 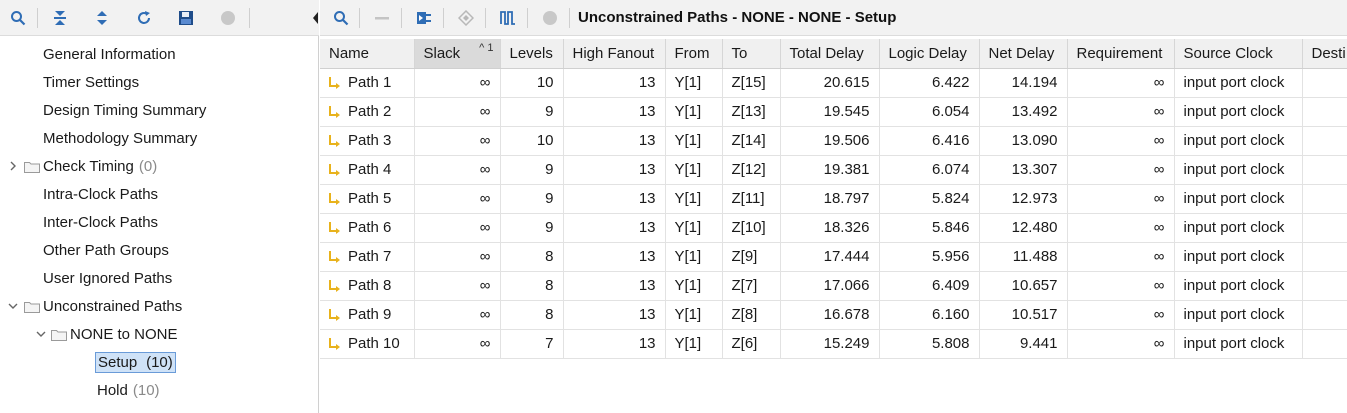 I want to click on column-header-levels: Levels, so click(x=532, y=54).